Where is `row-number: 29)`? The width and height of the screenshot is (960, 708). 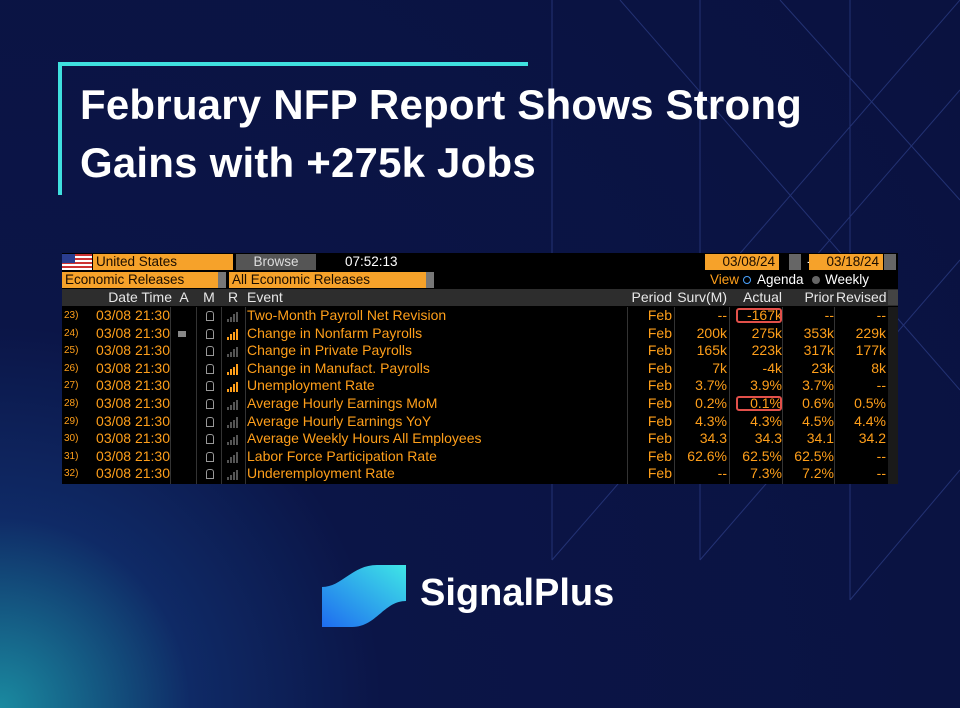 row-number: 29) is located at coordinates (71, 421).